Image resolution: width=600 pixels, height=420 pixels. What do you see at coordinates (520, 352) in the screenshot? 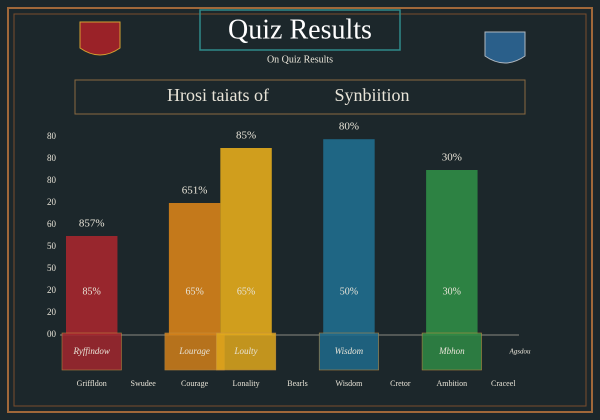
I see `annotation: Agsdou` at bounding box center [520, 352].